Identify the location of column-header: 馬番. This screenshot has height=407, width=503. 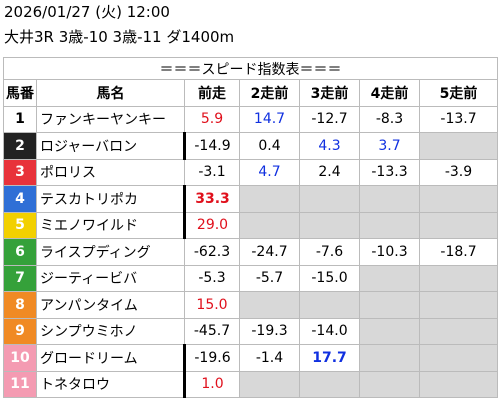
(20, 93).